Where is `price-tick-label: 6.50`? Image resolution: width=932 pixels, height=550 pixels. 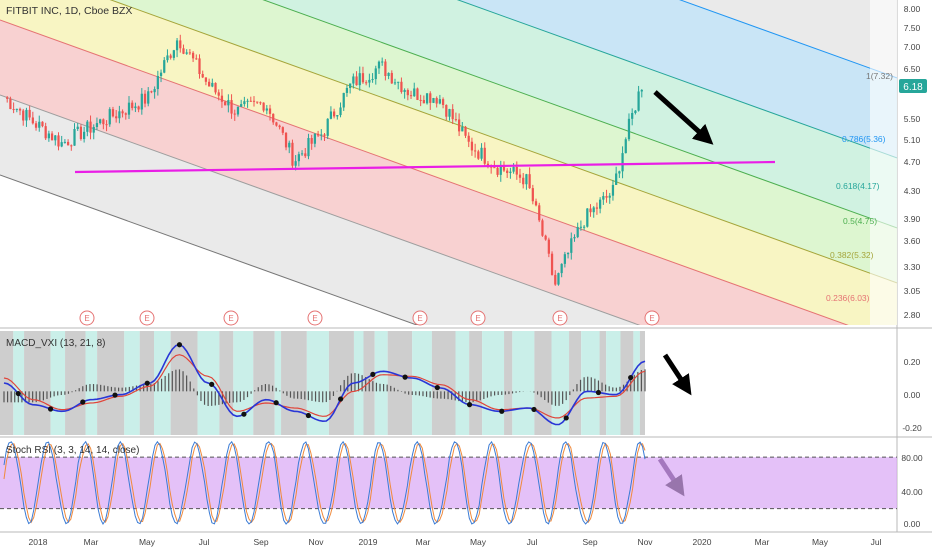
price-tick-label: 6.50 is located at coordinates (912, 69).